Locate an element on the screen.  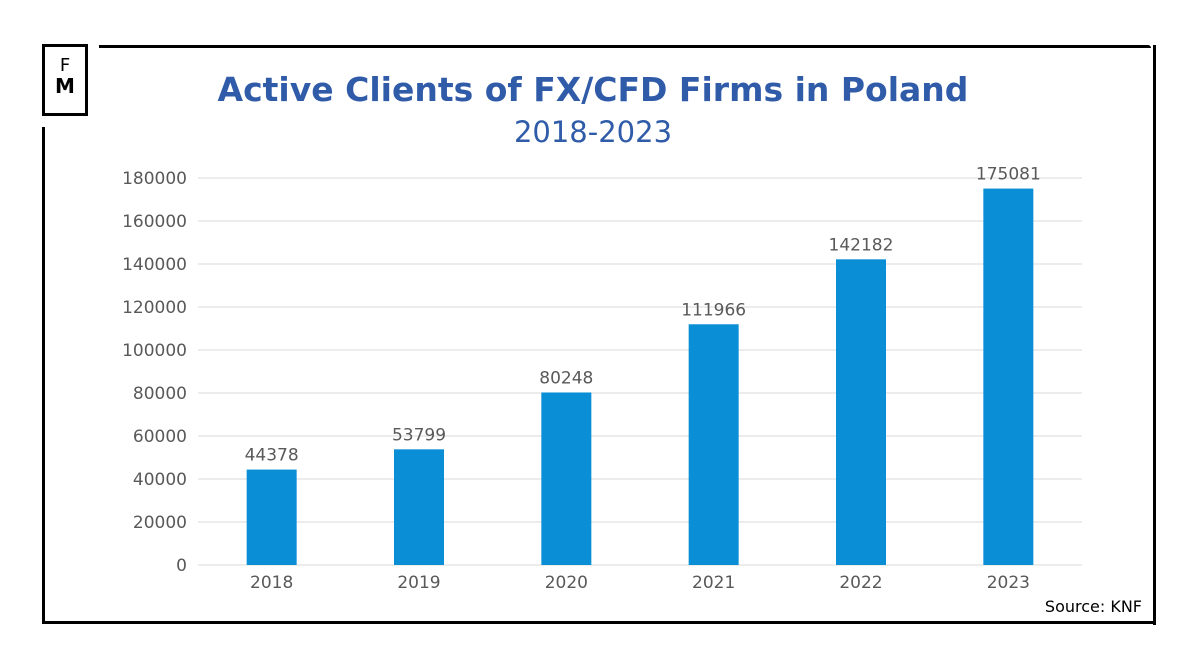
chart-title: Active Clients of FX/CFD Firms in Poland is located at coordinates (593, 89).